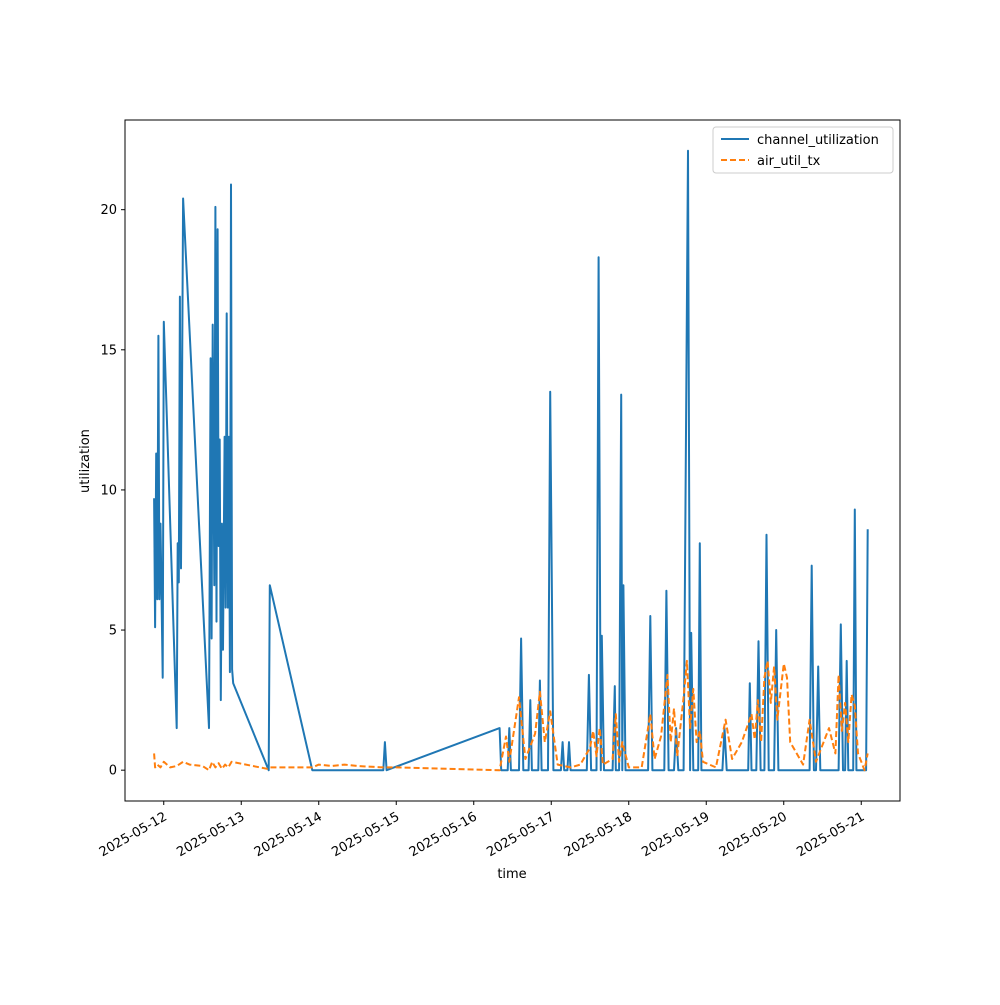 The width and height of the screenshot is (1000, 1005). Describe the element at coordinates (511, 874) in the screenshot. I see `x-axis-label: time` at that location.